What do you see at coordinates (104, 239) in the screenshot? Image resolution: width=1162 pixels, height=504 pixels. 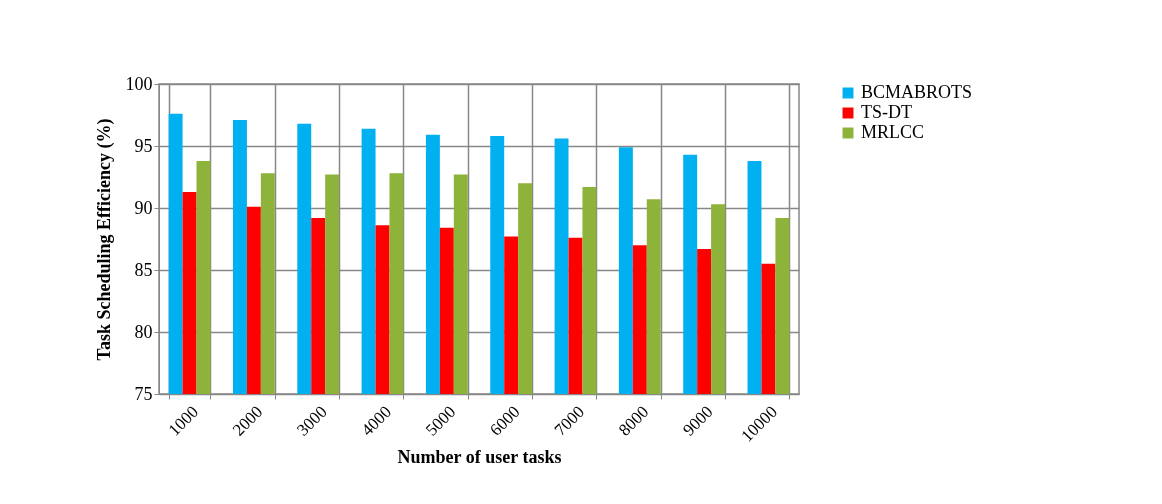 I see `y-axis-title: Task Scheduling Efficiency (%)` at bounding box center [104, 239].